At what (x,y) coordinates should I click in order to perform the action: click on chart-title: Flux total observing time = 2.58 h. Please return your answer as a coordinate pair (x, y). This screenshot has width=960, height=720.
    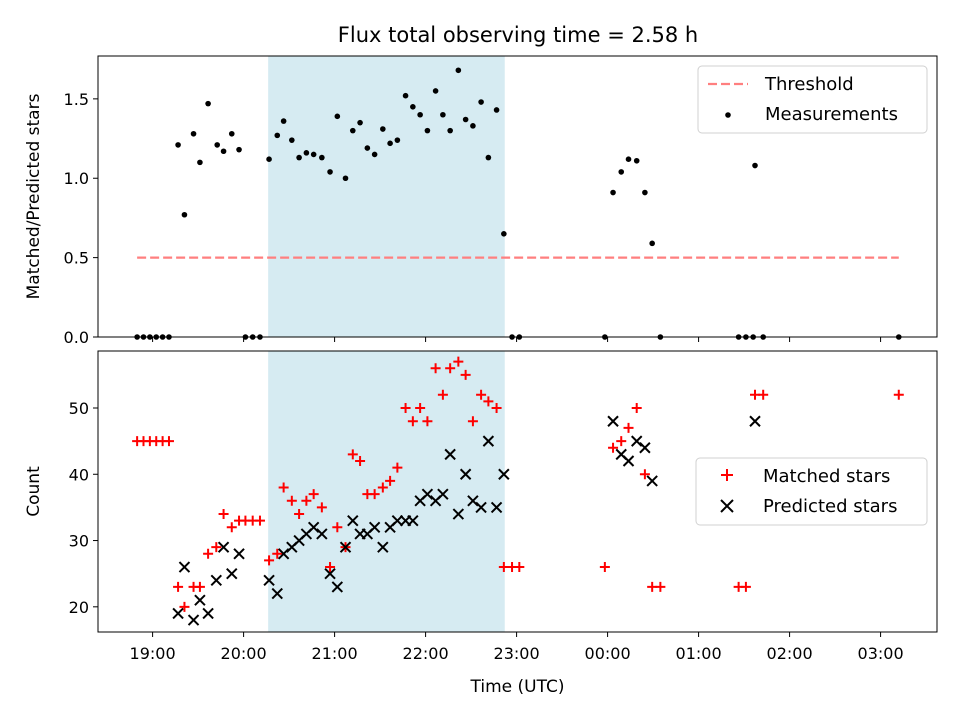
    Looking at the image, I should click on (518, 35).